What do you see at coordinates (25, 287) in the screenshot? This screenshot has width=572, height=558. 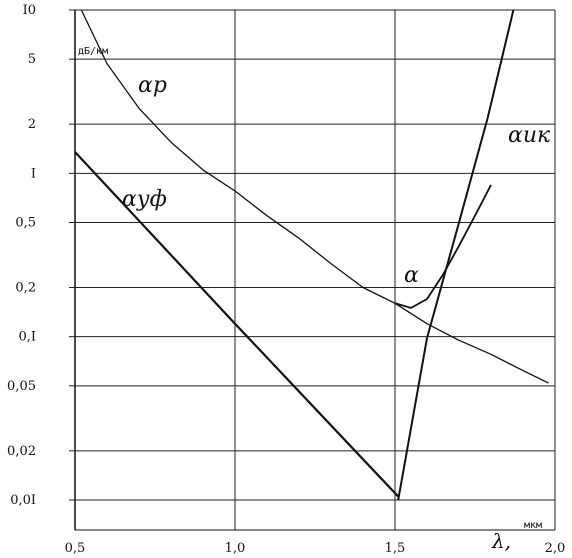 I see `y-tick-label: 0,2` at bounding box center [25, 287].